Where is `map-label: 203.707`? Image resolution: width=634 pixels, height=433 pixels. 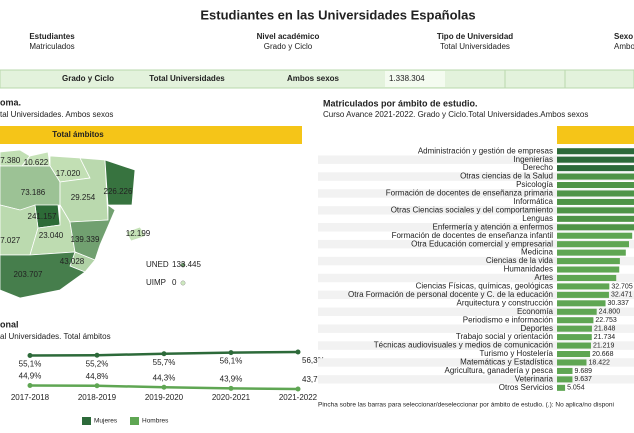
map-label: 203.707 is located at coordinates (28, 274).